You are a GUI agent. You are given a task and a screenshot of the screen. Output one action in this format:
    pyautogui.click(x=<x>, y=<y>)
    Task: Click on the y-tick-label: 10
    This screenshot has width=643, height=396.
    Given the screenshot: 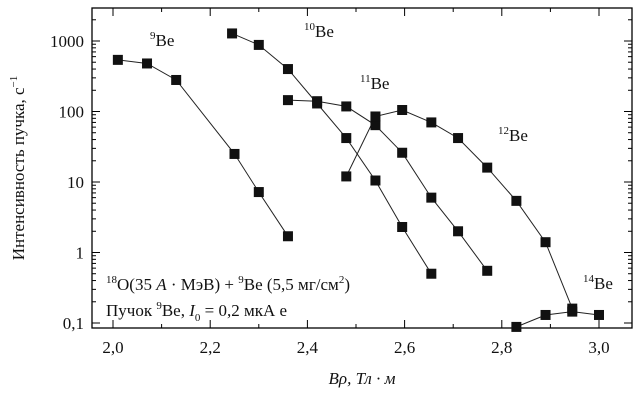 What is the action you would take?
    pyautogui.click(x=75, y=182)
    